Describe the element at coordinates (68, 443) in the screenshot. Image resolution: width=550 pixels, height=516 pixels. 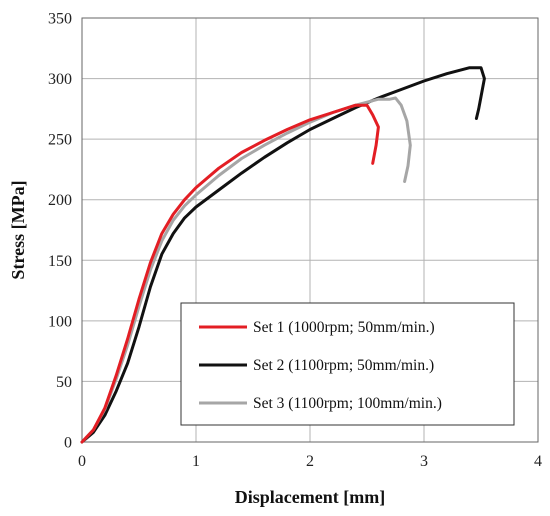
I see `y-tick-label: 0` at that location.